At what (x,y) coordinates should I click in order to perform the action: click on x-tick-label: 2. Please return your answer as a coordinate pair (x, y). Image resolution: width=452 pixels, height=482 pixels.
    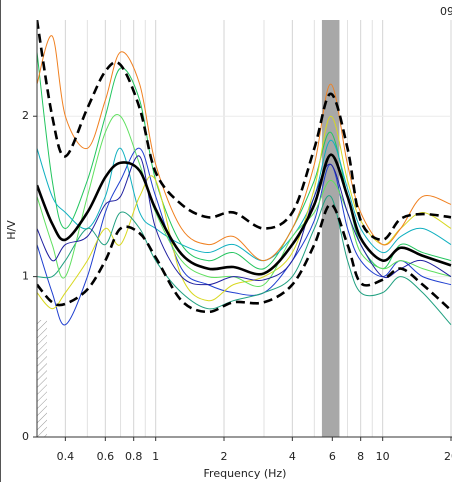
    Looking at the image, I should click on (224, 456).